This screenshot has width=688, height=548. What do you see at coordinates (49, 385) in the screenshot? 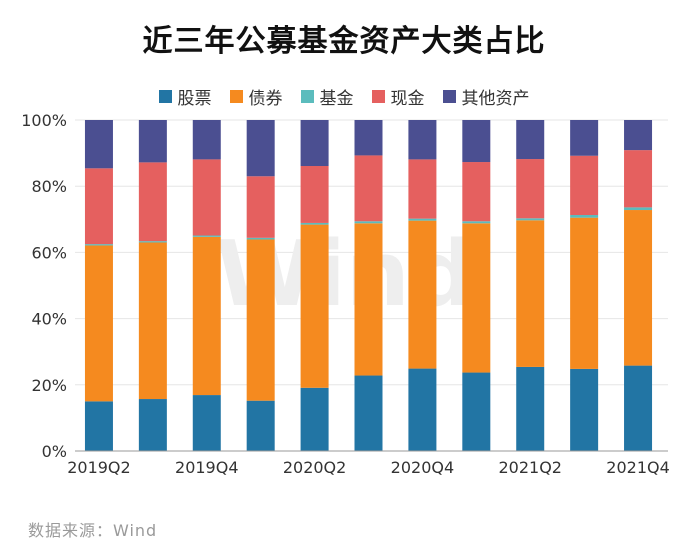
I see `y-tick-label: 20%` at bounding box center [49, 385].